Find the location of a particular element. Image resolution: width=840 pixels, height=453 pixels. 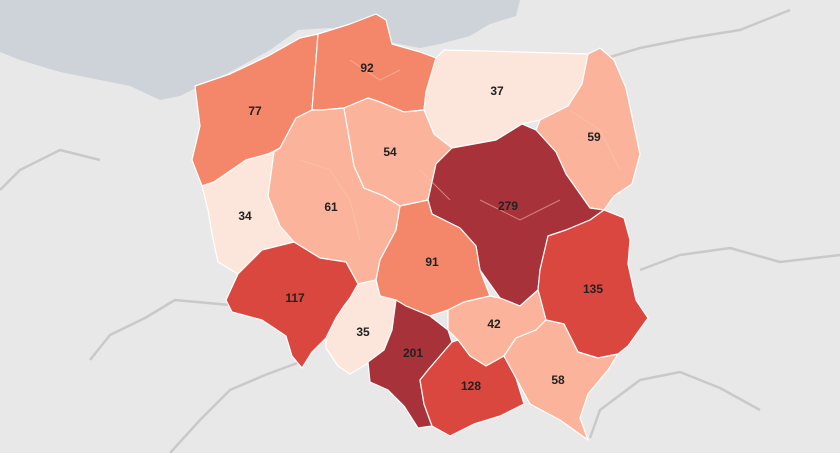

label-pomorskie: 92 is located at coordinates (367, 68).